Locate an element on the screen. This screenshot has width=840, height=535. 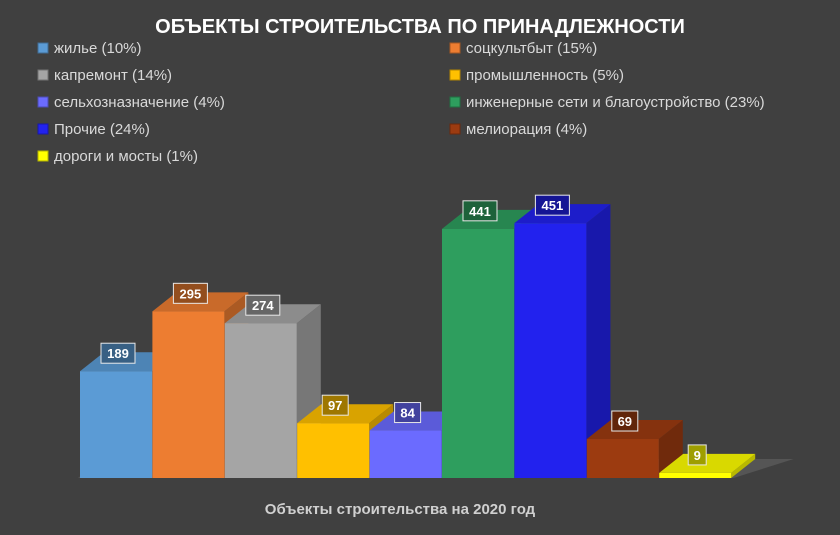
data-label-text: 274 is located at coordinates (263, 305).